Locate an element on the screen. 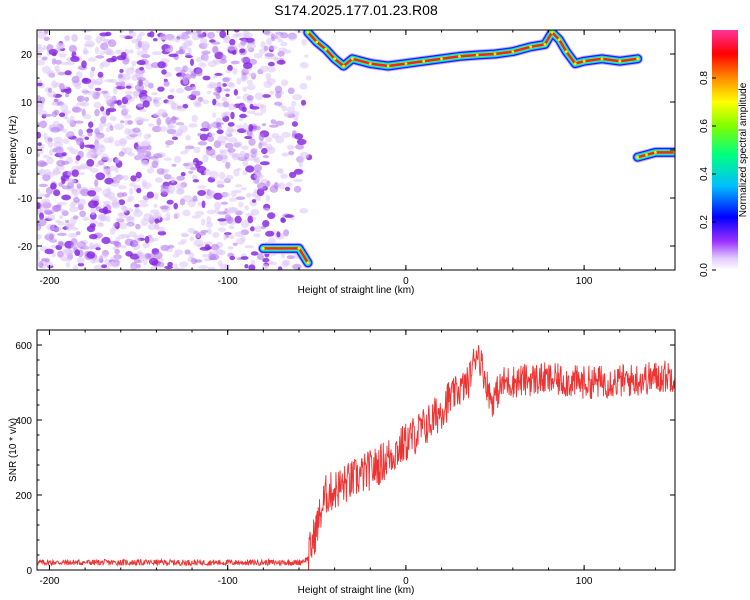  snr-y-tick-label: 400 is located at coordinates (23, 421).